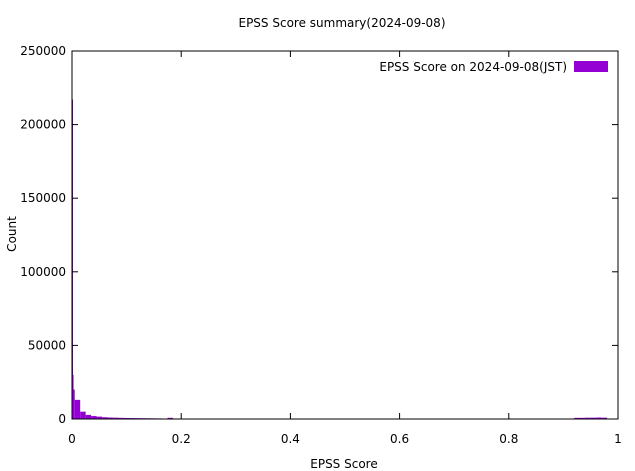 This screenshot has width=635, height=471. Describe the element at coordinates (343, 464) in the screenshot. I see `x-axis-label: EPSS Score` at that location.